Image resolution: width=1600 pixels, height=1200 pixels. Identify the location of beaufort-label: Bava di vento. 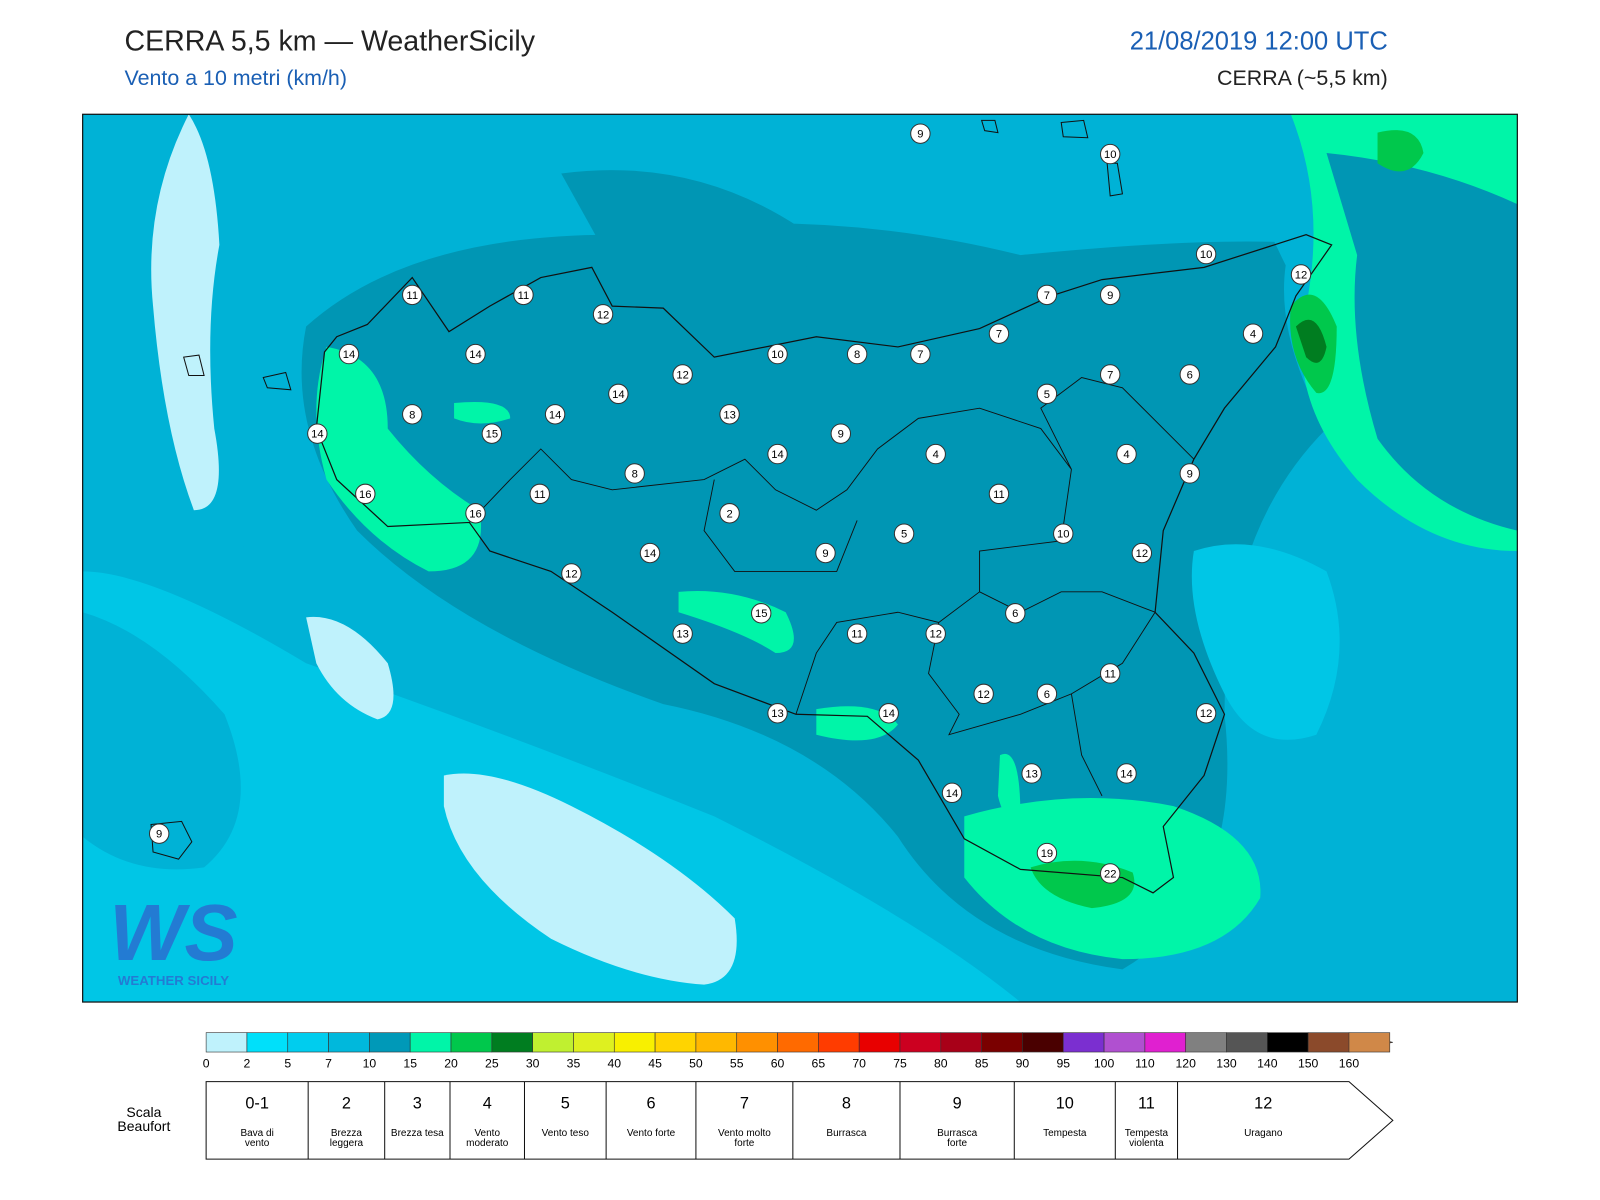
(257, 1138).